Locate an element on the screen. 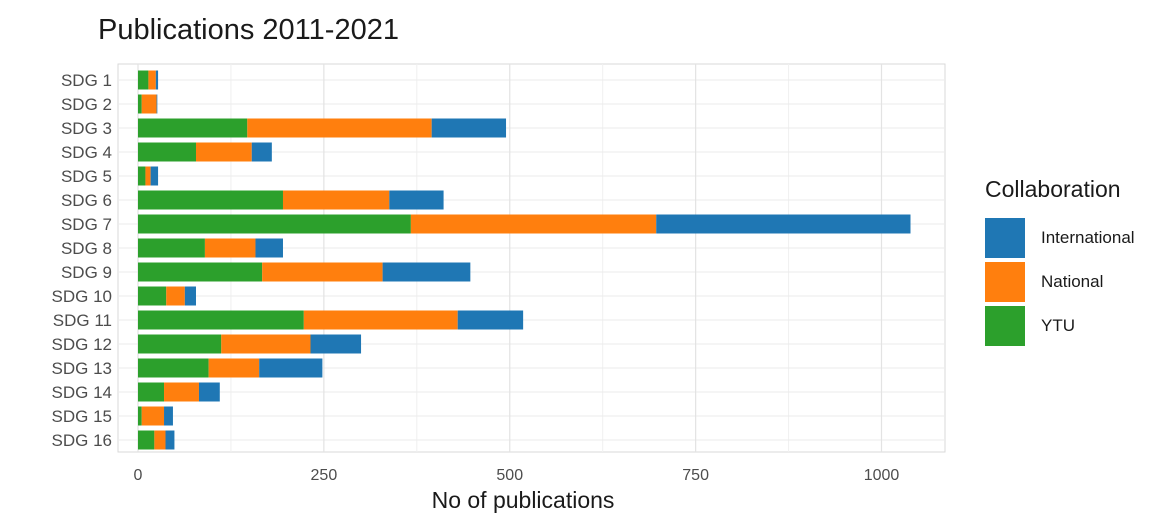 The image size is (1174, 516). legend-item-international: International is located at coordinates (1060, 238).